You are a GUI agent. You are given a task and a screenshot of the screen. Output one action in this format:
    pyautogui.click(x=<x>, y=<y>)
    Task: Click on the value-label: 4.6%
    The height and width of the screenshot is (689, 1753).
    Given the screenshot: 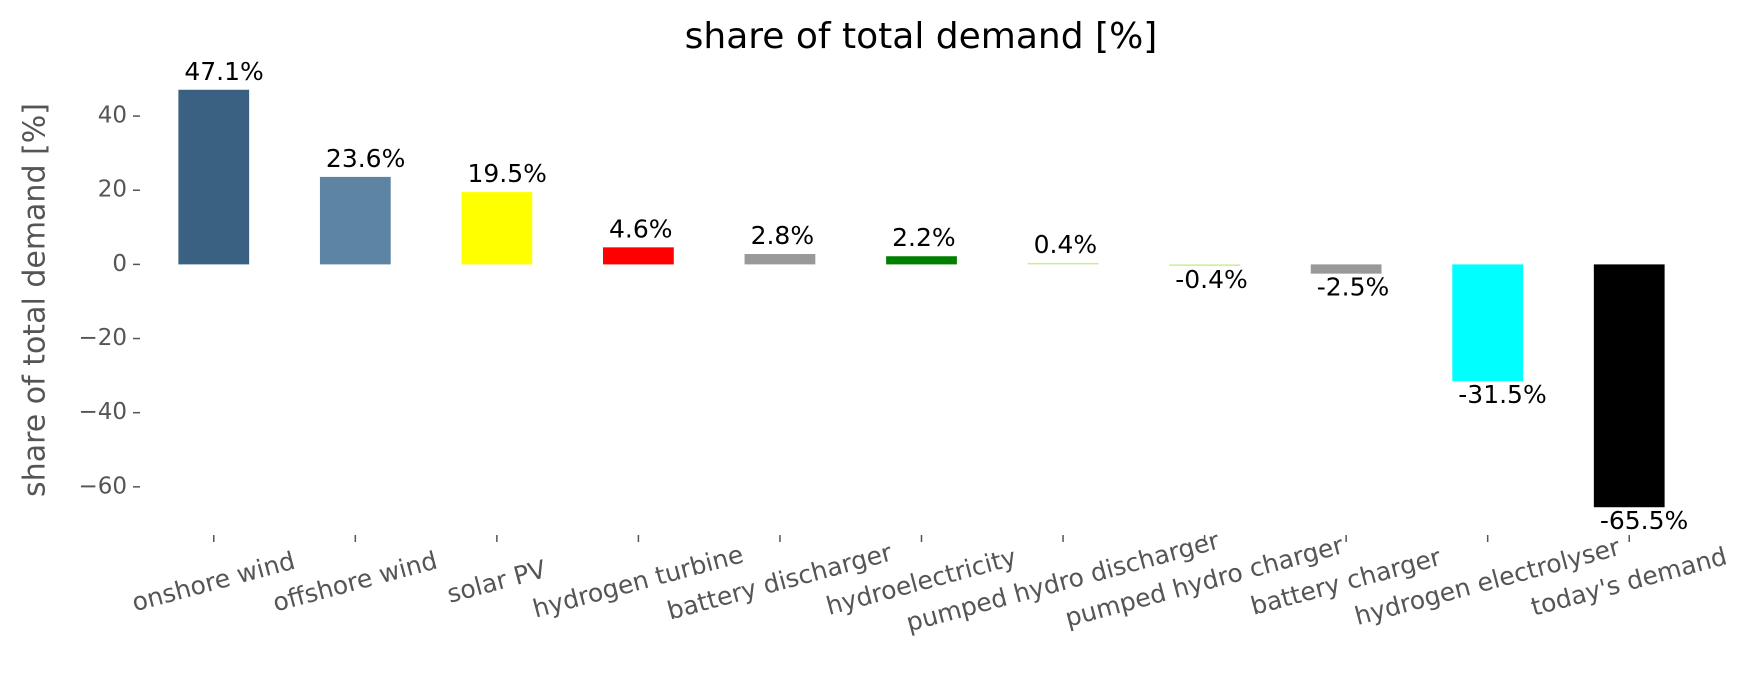 What is the action you would take?
    pyautogui.click(x=641, y=228)
    